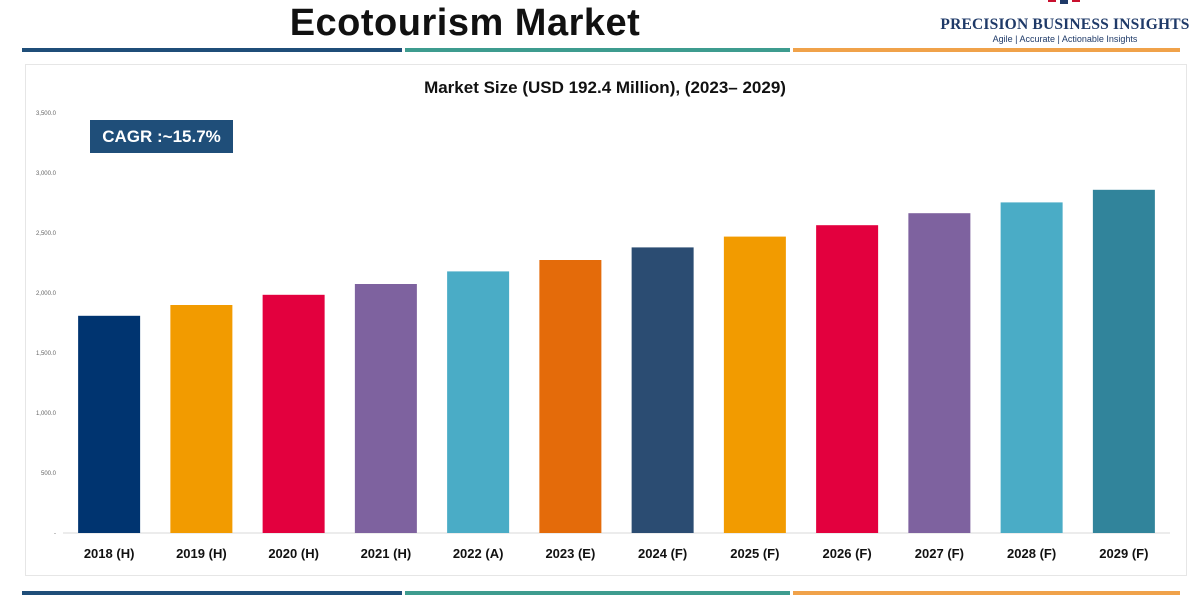  I want to click on page-title: Ecotourism Market, so click(465, 23).